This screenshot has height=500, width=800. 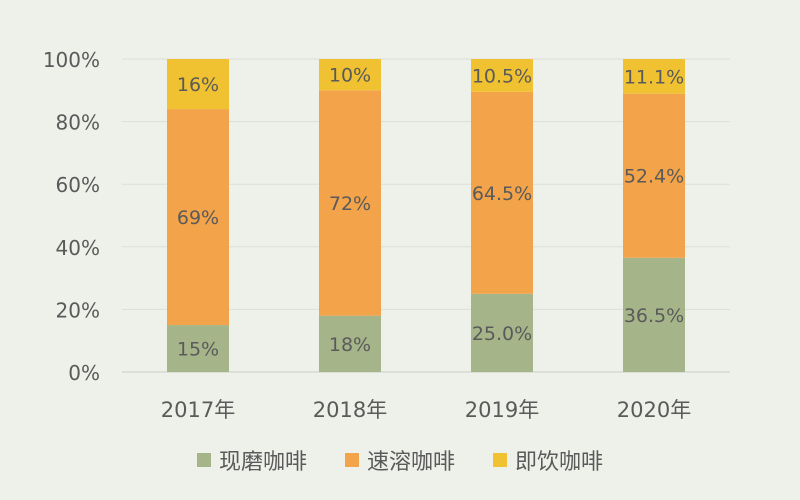 What do you see at coordinates (203, 460) in the screenshot?
I see `legend-swatch-fresh-ground` at bounding box center [203, 460].